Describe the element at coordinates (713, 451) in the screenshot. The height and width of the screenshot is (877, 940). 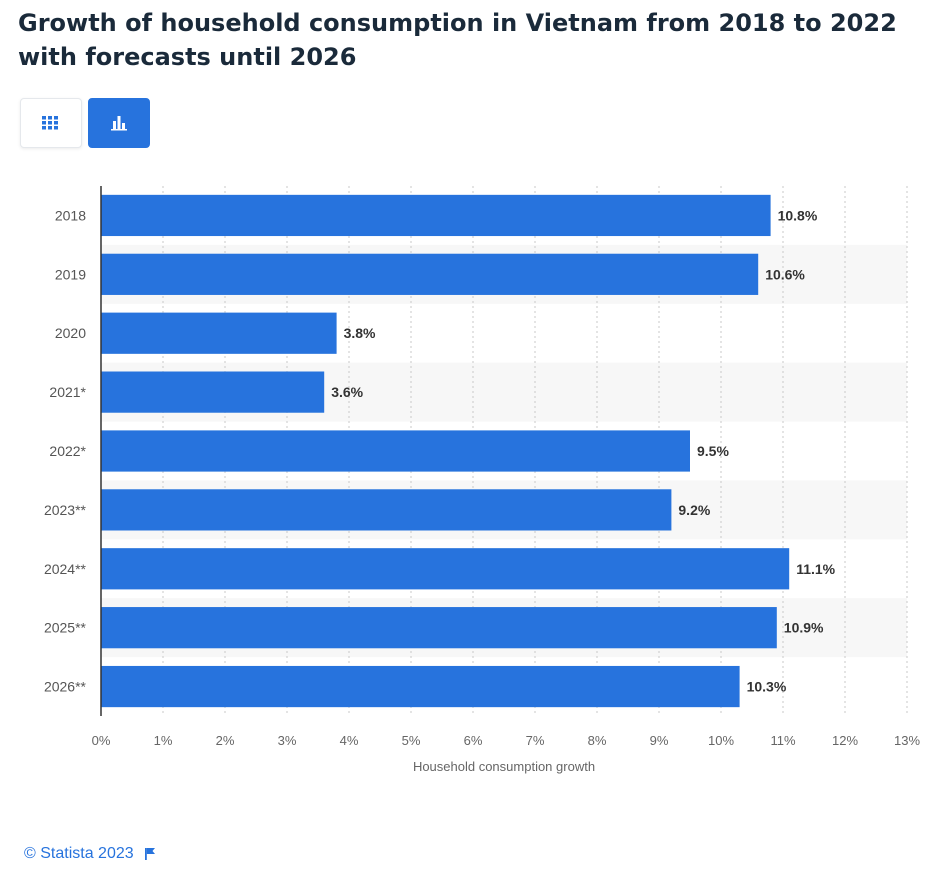
I see `data-label: 9.5%` at that location.